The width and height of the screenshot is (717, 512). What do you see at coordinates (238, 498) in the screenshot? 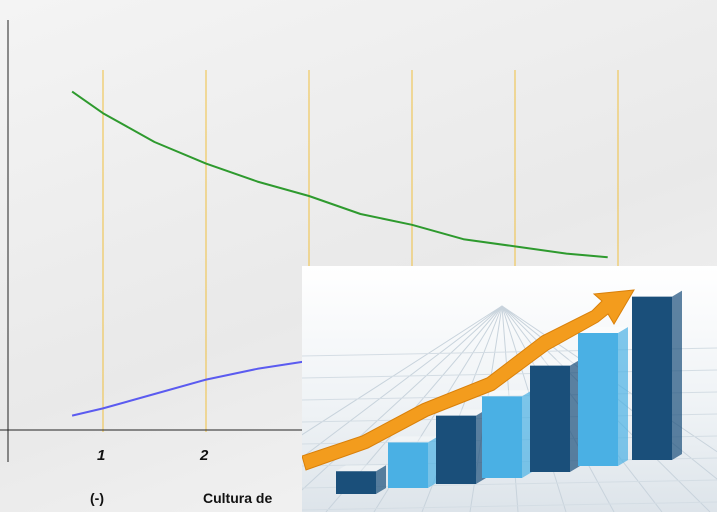
I see `caption-right: Cultura de` at bounding box center [238, 498].